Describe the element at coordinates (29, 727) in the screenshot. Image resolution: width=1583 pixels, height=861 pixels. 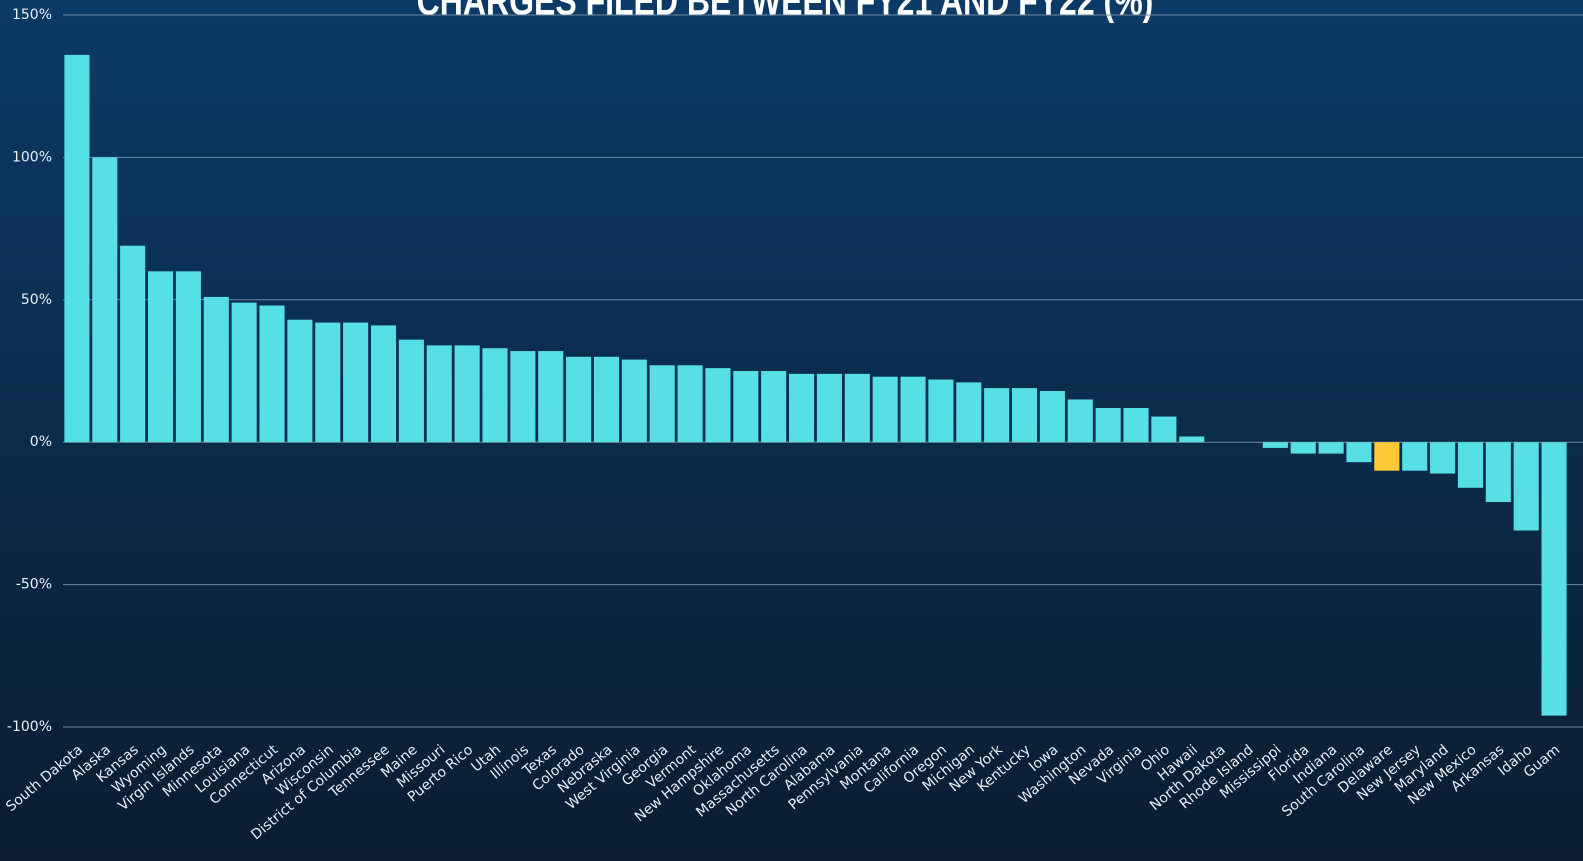
I see `y-tick-label: -100%` at that location.